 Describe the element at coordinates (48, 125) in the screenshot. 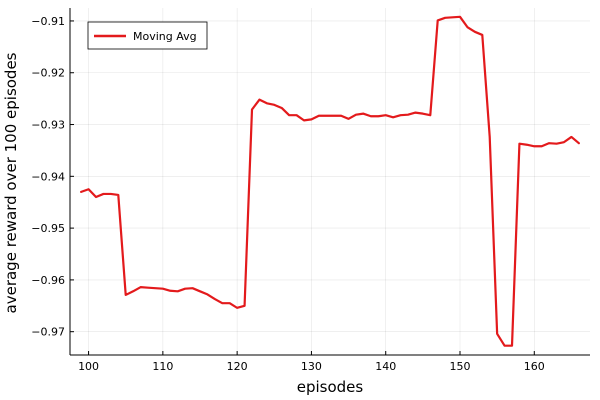

I see `y-tick-label: −0.93` at that location.